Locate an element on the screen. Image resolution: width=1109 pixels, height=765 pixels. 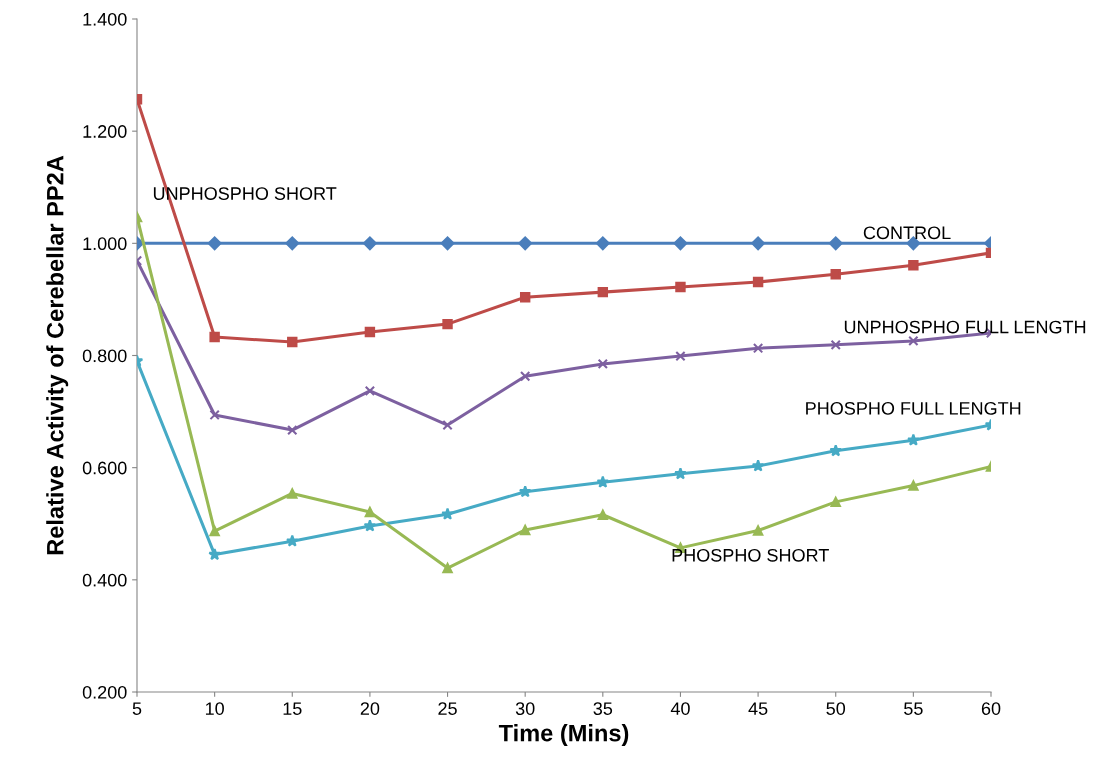
x-tick-label: 25 is located at coordinates (447, 708).